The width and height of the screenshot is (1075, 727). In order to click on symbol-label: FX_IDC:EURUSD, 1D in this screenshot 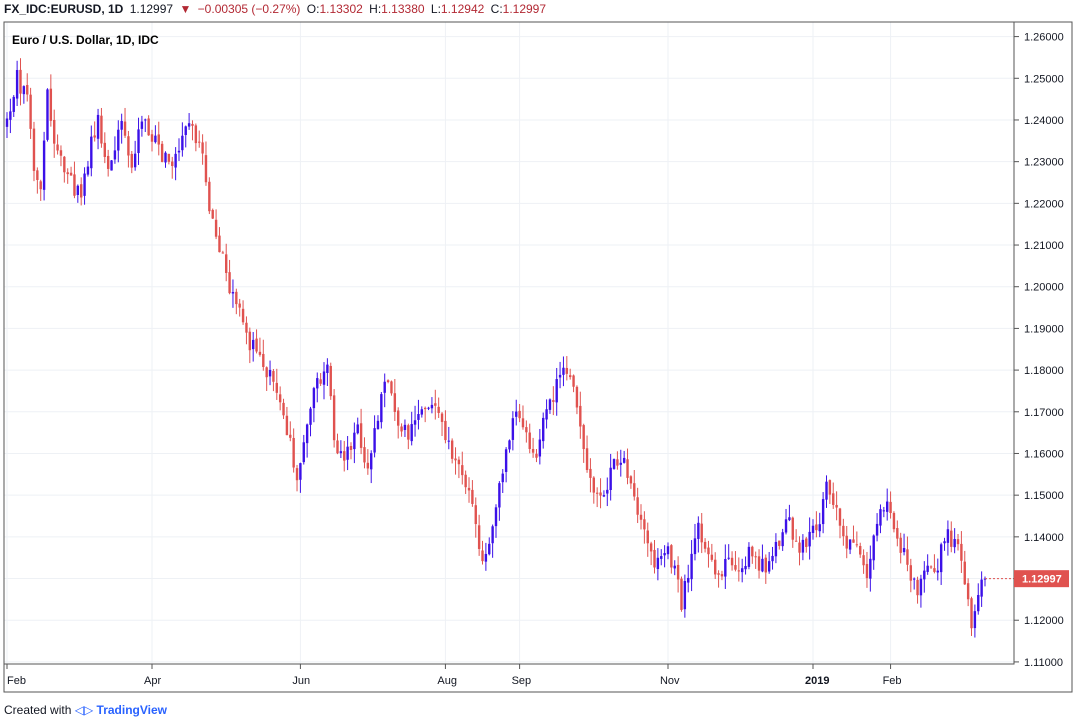, I will do `click(64, 9)`.